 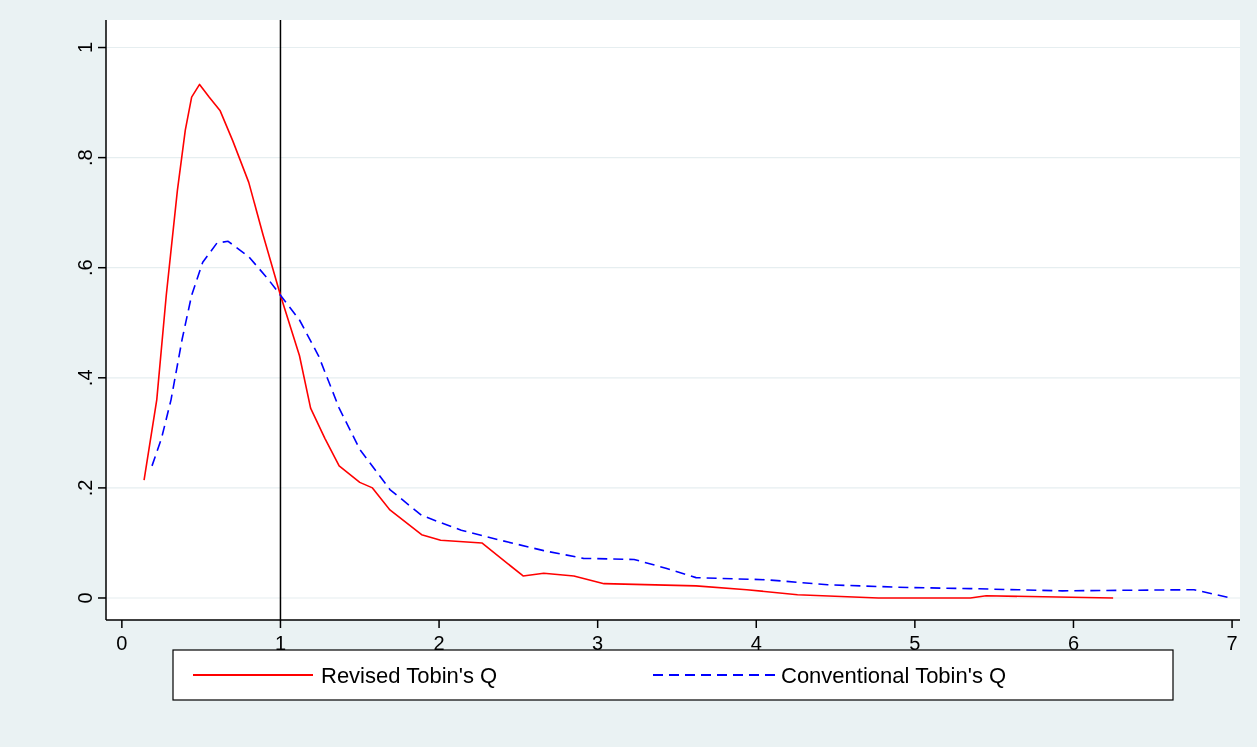 What do you see at coordinates (439, 643) in the screenshot?
I see `x-tick-label: 2` at bounding box center [439, 643].